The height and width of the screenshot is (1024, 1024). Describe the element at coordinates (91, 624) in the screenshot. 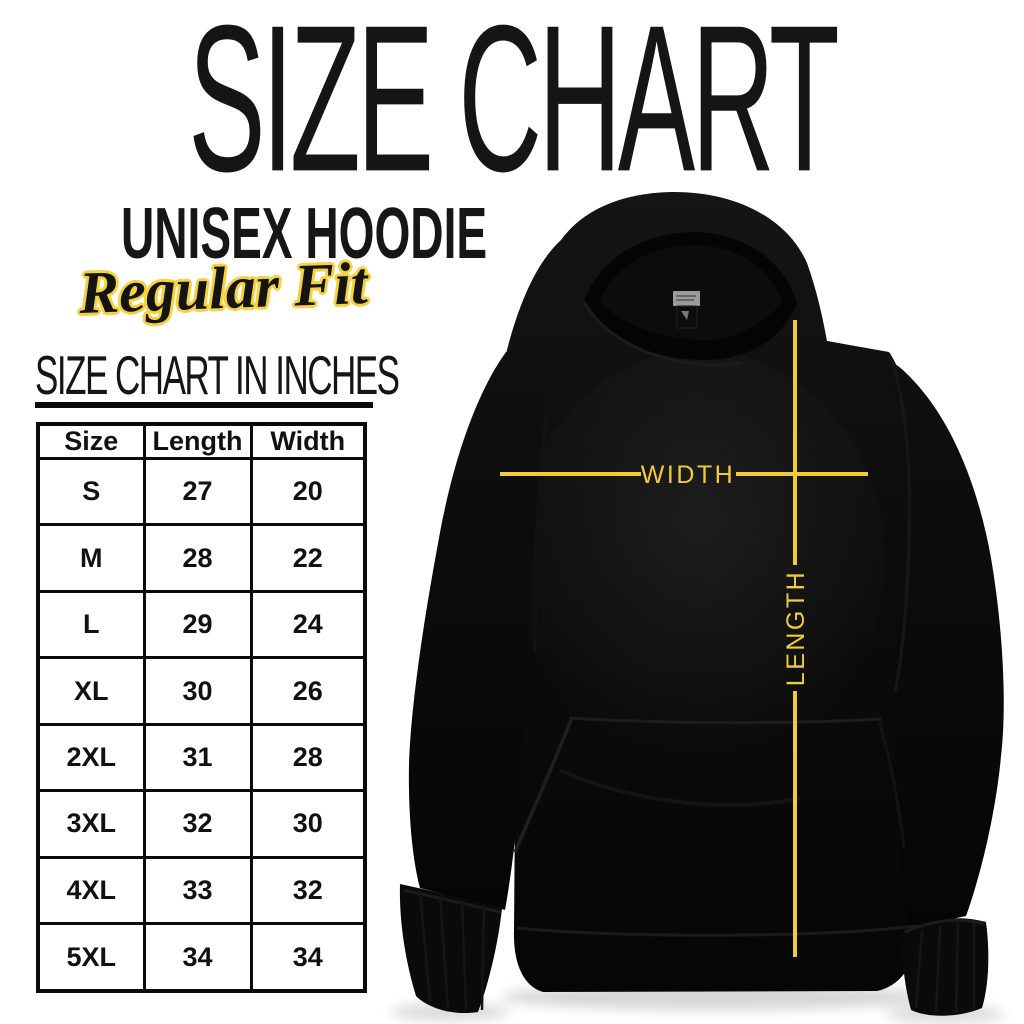

I see `size-cell: L` at that location.